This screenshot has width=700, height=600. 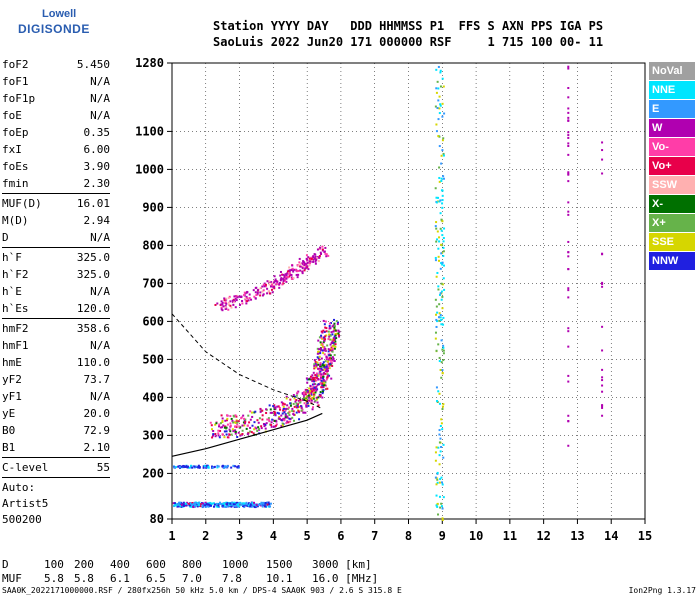 I want to click on legend-item-e: E, so click(x=672, y=109).